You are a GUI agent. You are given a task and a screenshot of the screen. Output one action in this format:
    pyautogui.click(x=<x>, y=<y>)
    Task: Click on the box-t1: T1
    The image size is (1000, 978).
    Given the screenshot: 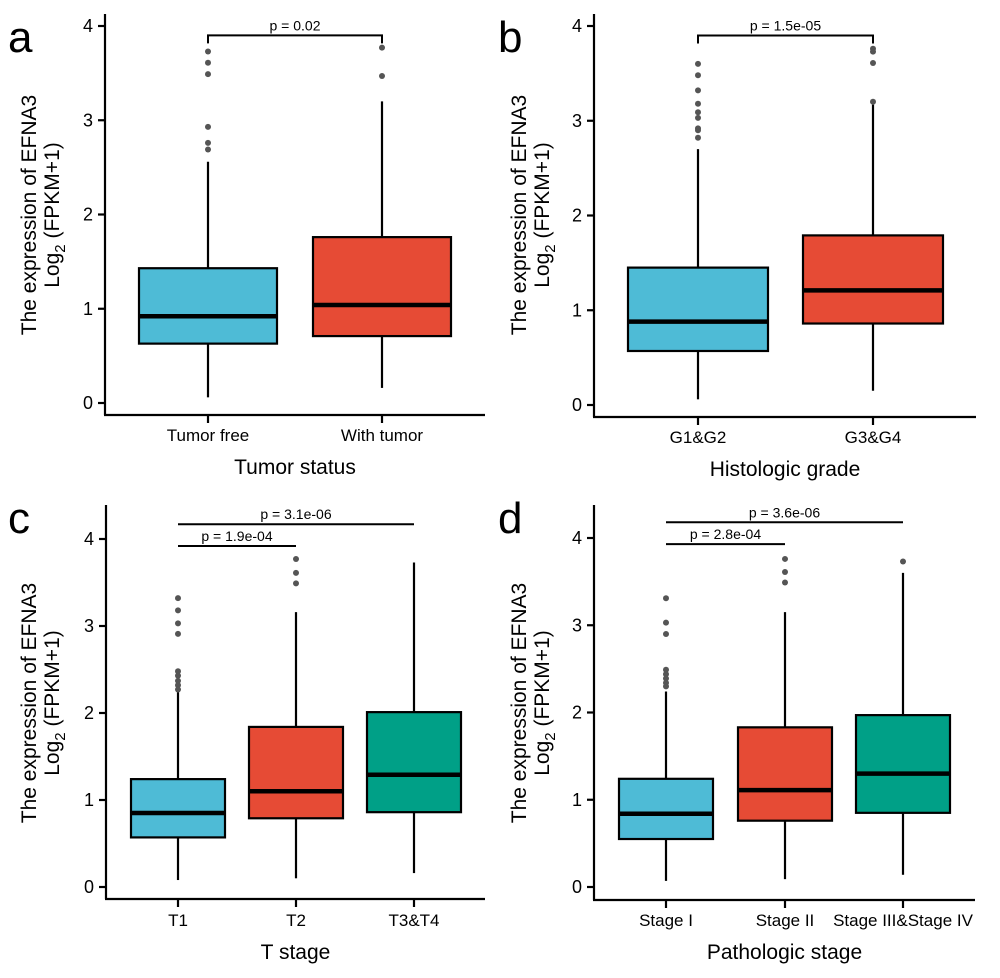 What is the action you would take?
    pyautogui.click(x=178, y=762)
    